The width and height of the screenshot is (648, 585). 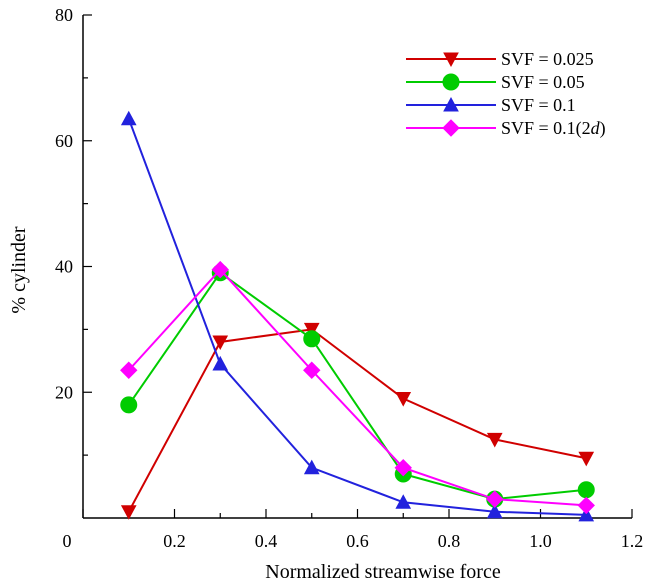 What do you see at coordinates (266, 541) in the screenshot?
I see `x-tick-label: 0.4` at bounding box center [266, 541].